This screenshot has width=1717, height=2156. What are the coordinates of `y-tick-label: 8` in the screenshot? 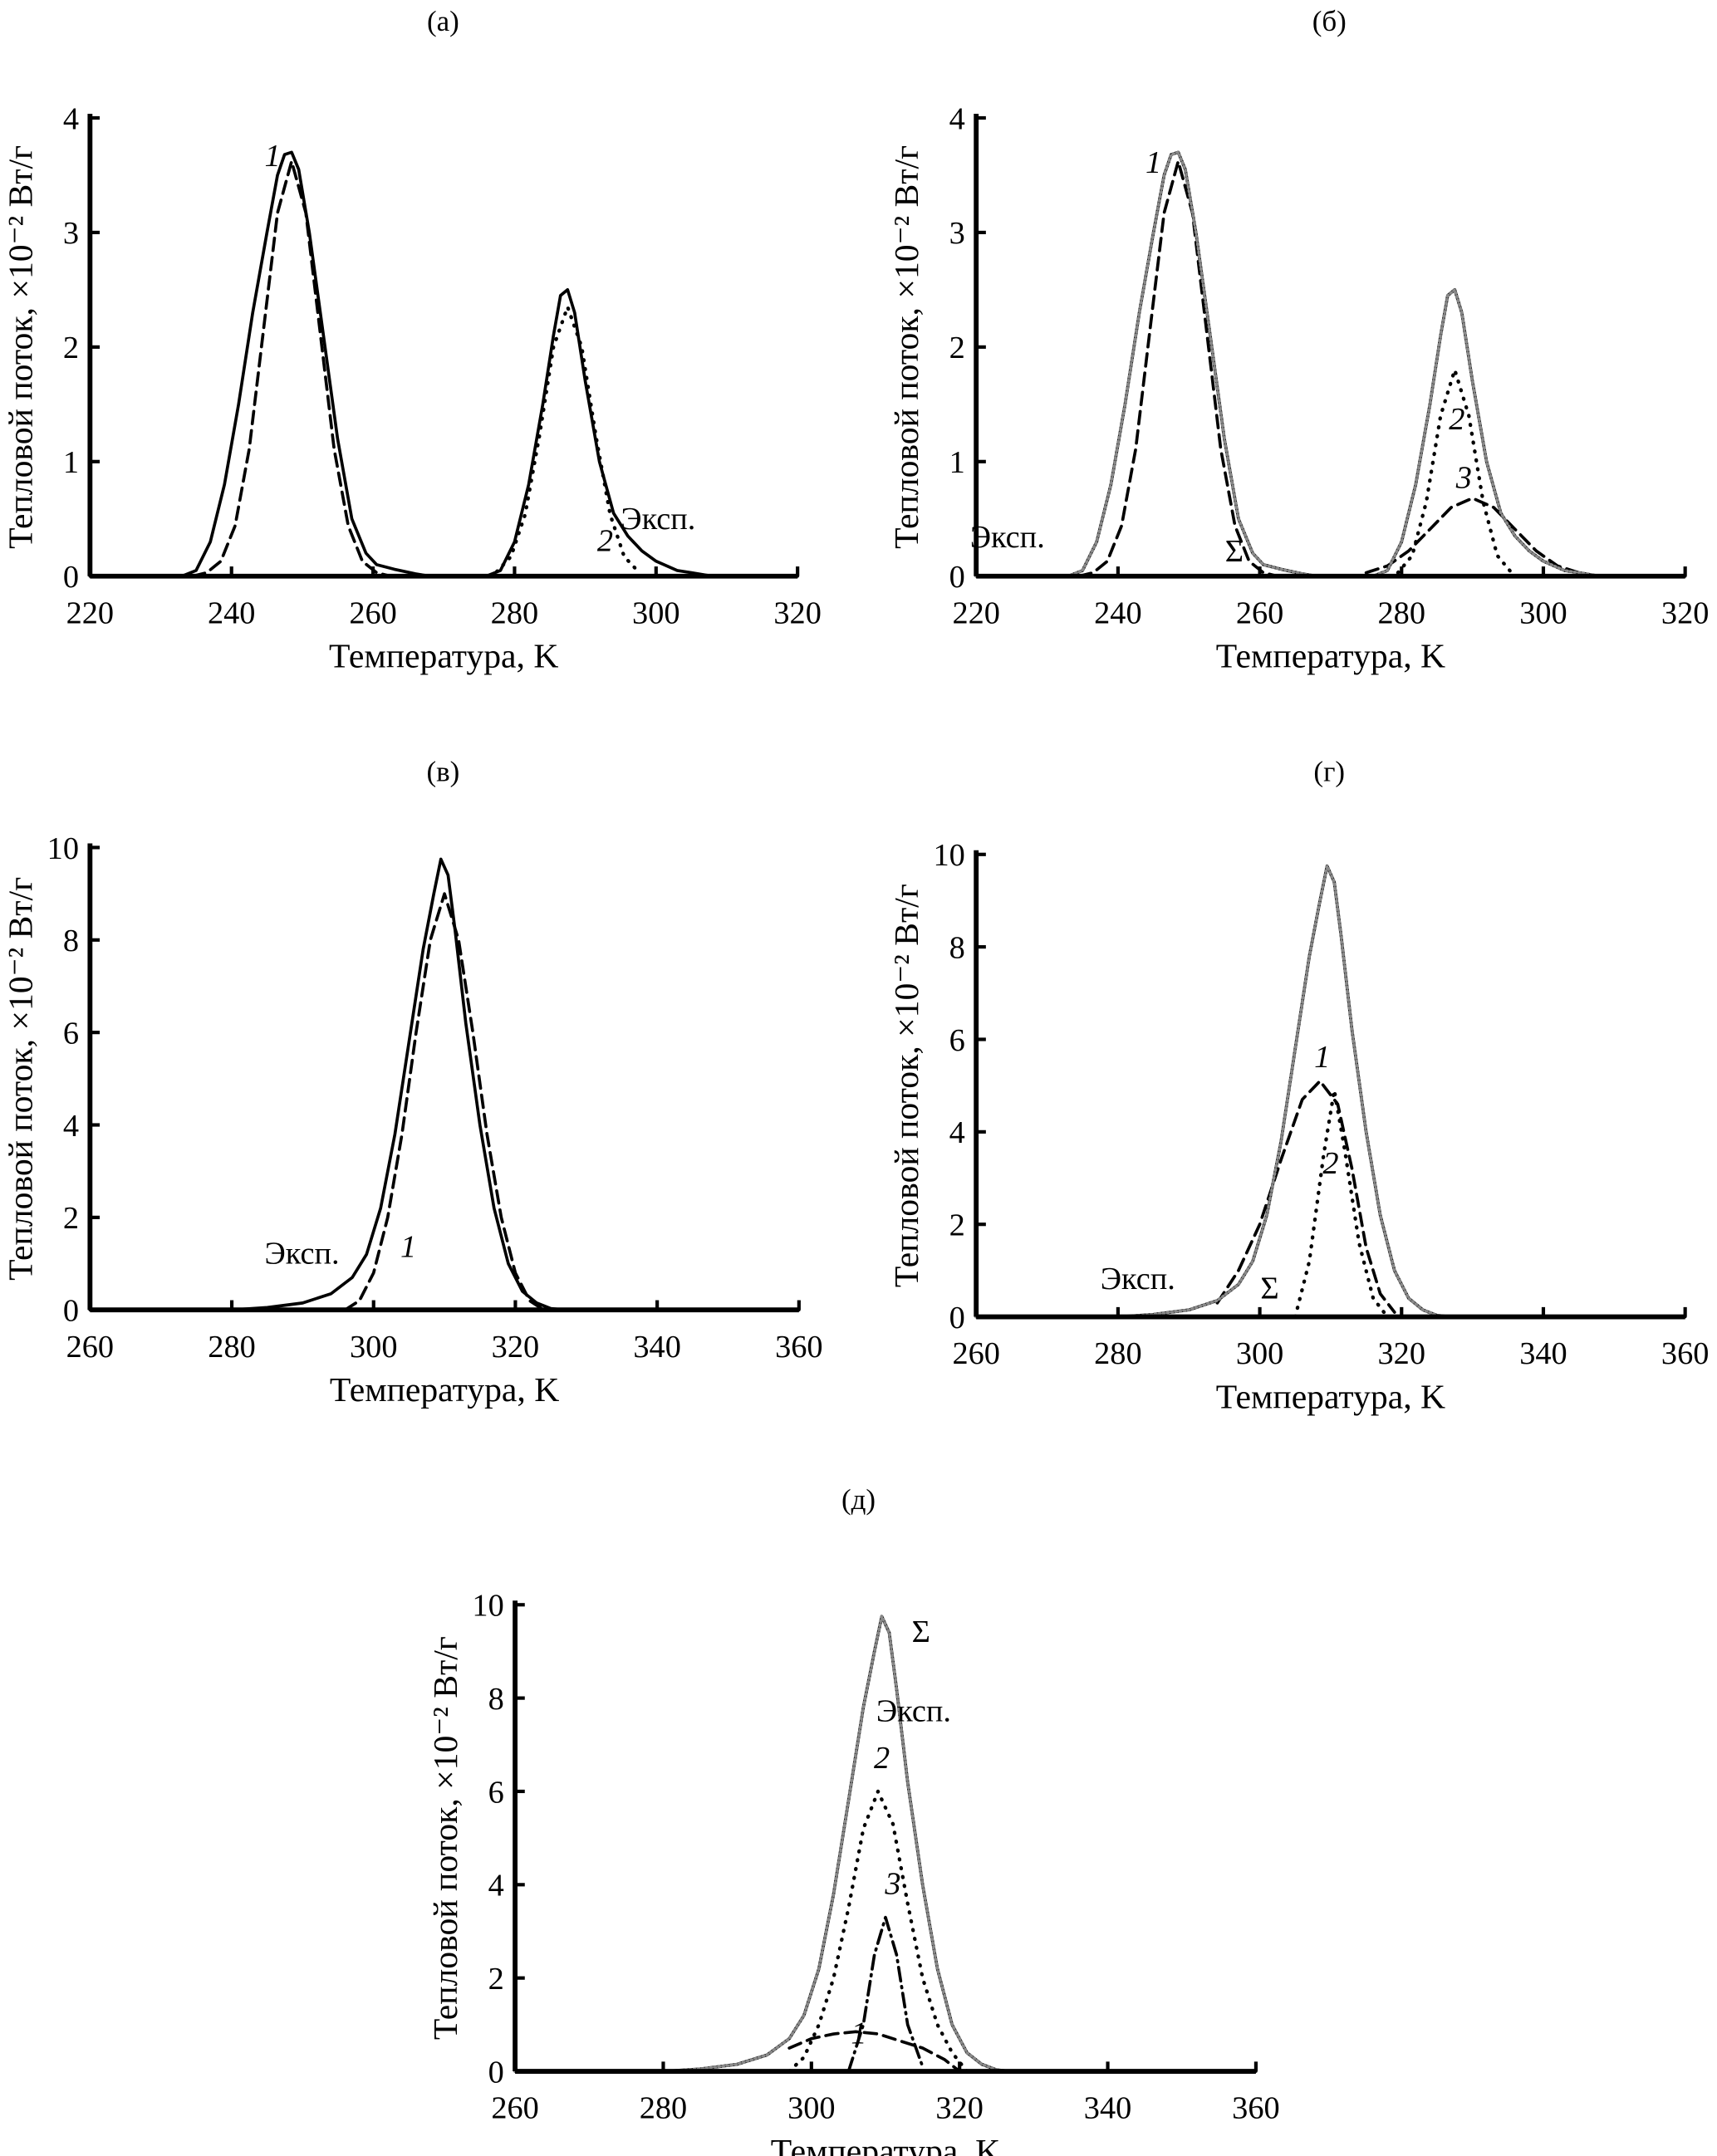 It's located at (957, 947).